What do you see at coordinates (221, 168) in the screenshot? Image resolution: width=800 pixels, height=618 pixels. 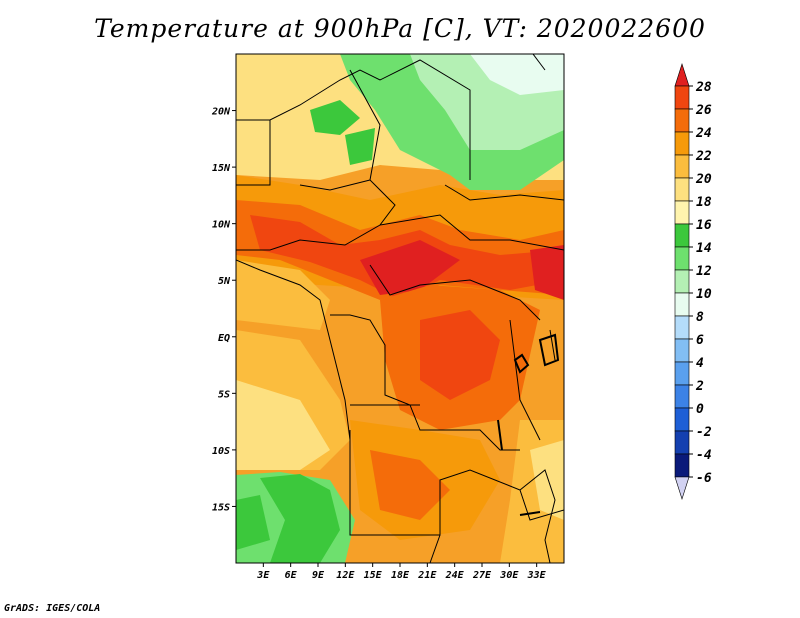 I see `lat-tick-label: 15N` at bounding box center [221, 168].